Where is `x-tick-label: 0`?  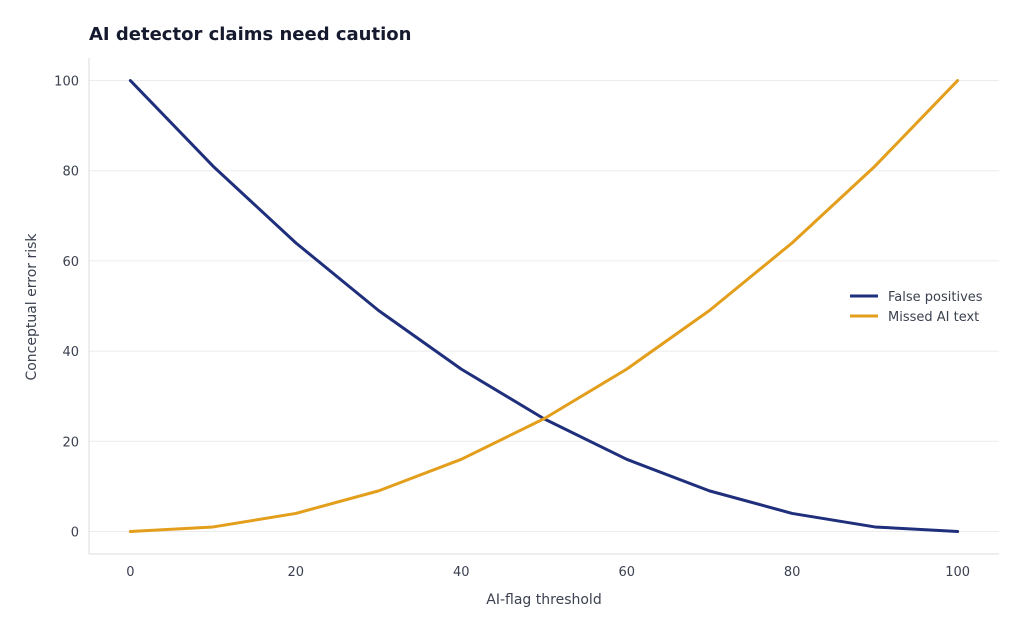 x-tick-label: 0 is located at coordinates (130, 572).